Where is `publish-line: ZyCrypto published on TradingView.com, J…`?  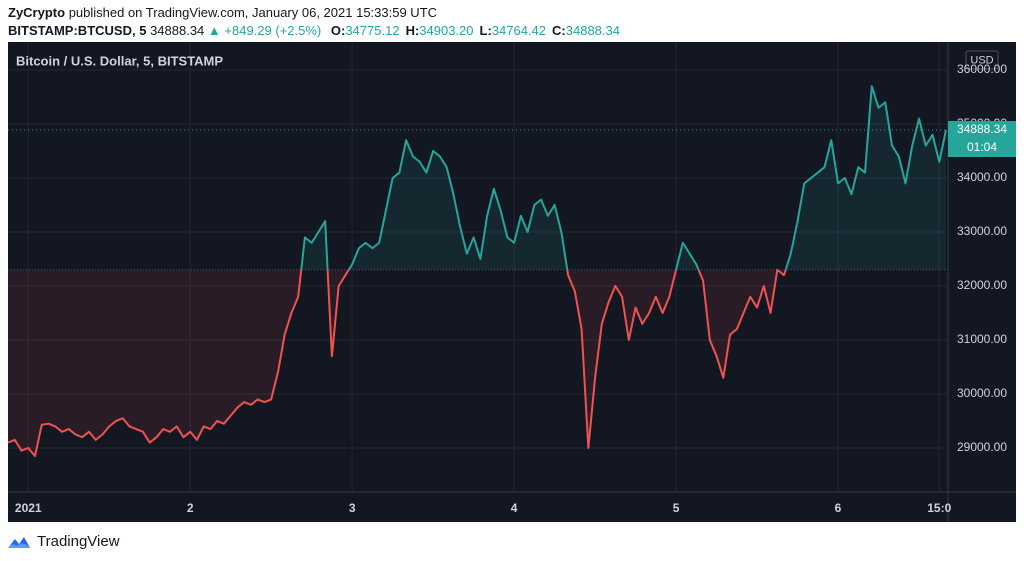
publish-line: ZyCrypto published on TradingView.com, J… is located at coordinates (222, 12).